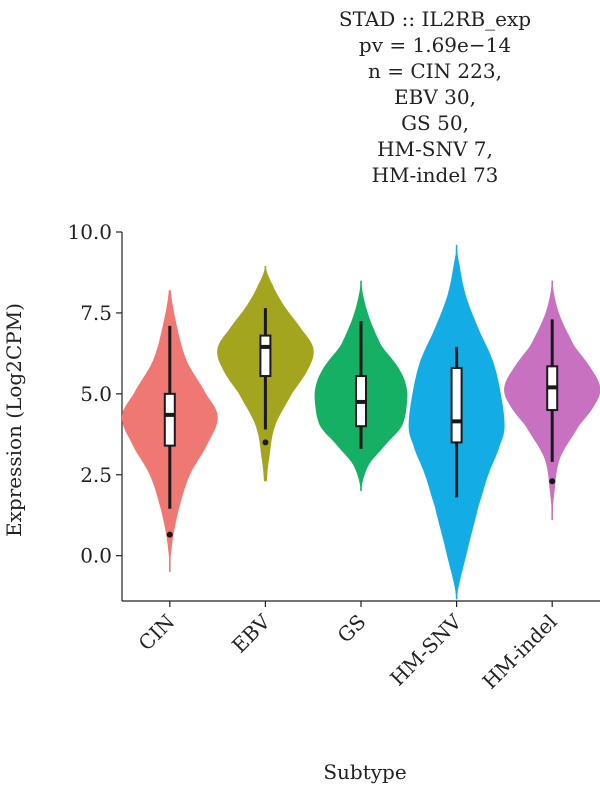 The height and width of the screenshot is (793, 600). I want to click on outlier-CIN, so click(169, 534).